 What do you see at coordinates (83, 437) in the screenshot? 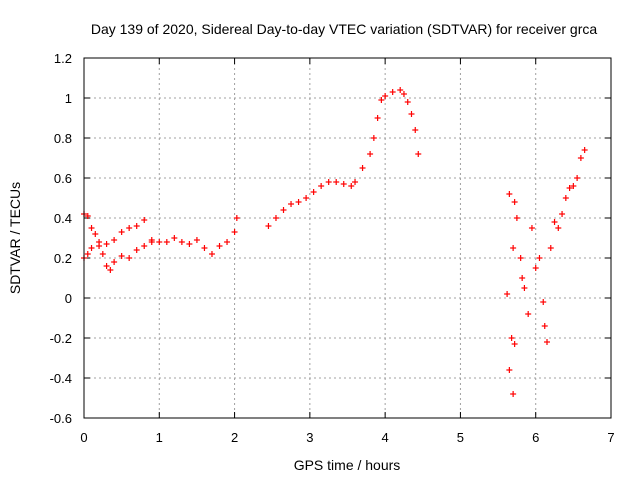
I see `x-tick-label: 0` at bounding box center [83, 437].